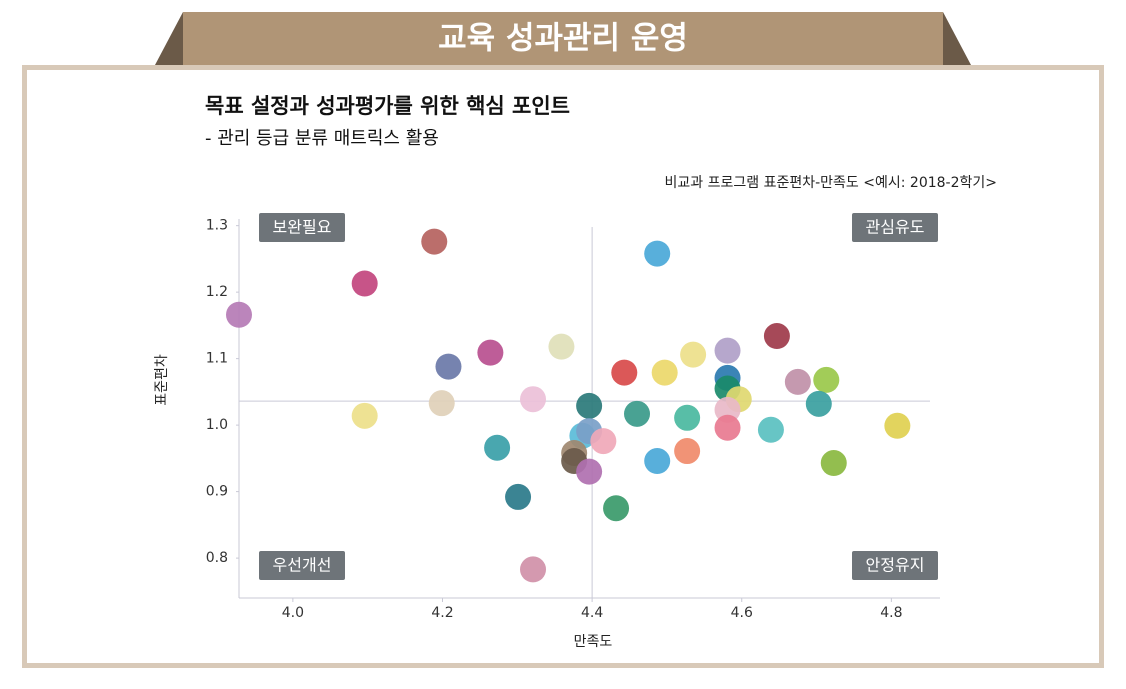  What do you see at coordinates (891, 613) in the screenshot?
I see `x-tick-label: 4.8` at bounding box center [891, 613].